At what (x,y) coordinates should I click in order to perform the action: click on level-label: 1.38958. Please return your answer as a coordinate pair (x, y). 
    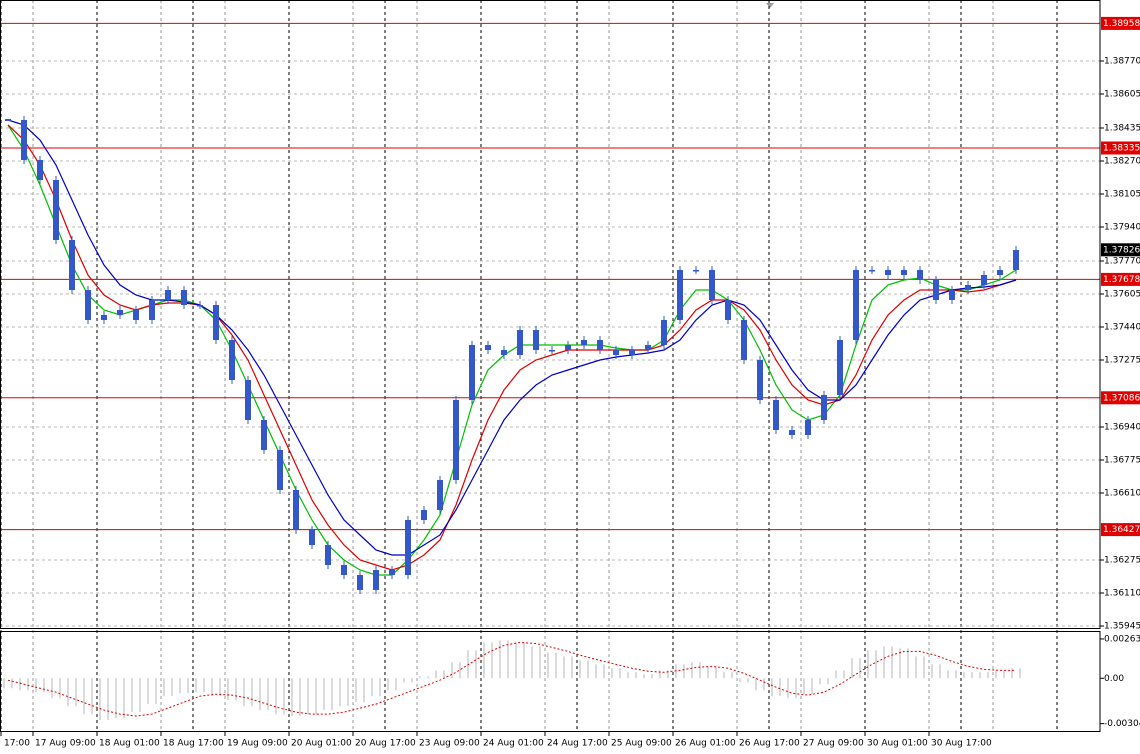
    Looking at the image, I should click on (1121, 24).